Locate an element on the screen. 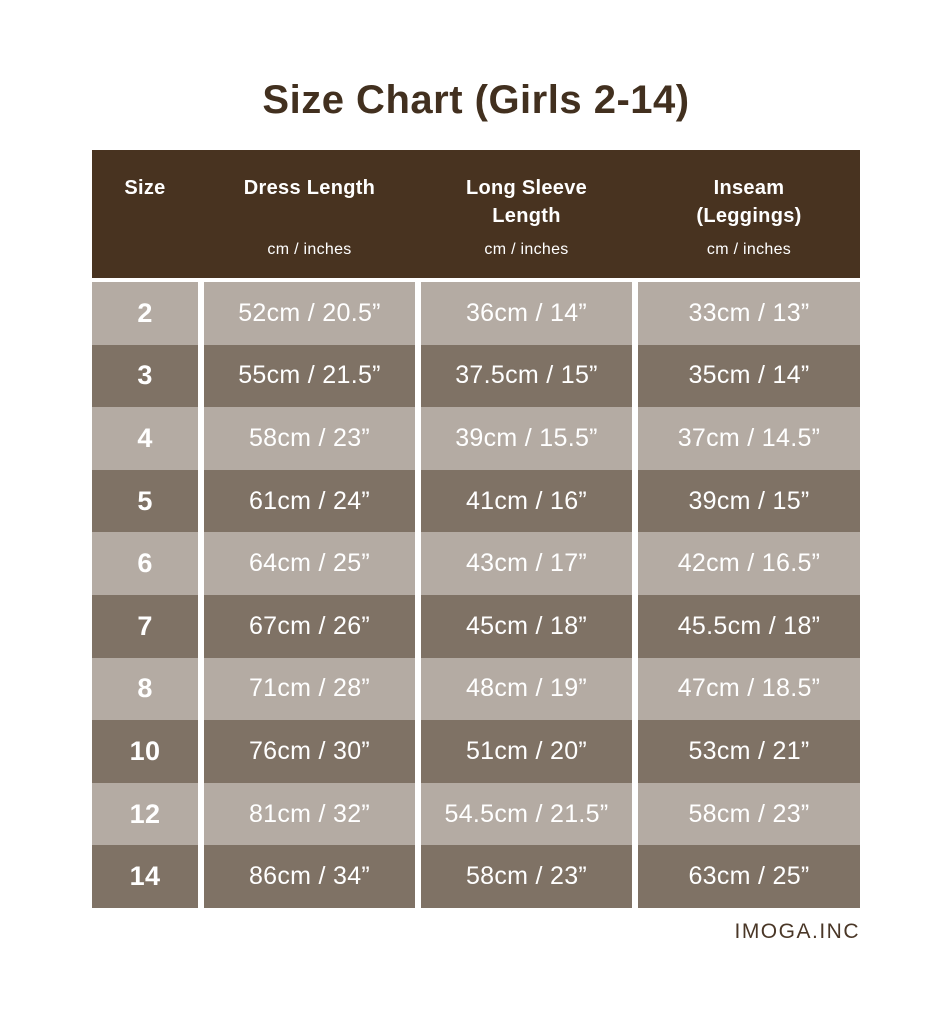  column-header-size-label: Size is located at coordinates (145, 188).